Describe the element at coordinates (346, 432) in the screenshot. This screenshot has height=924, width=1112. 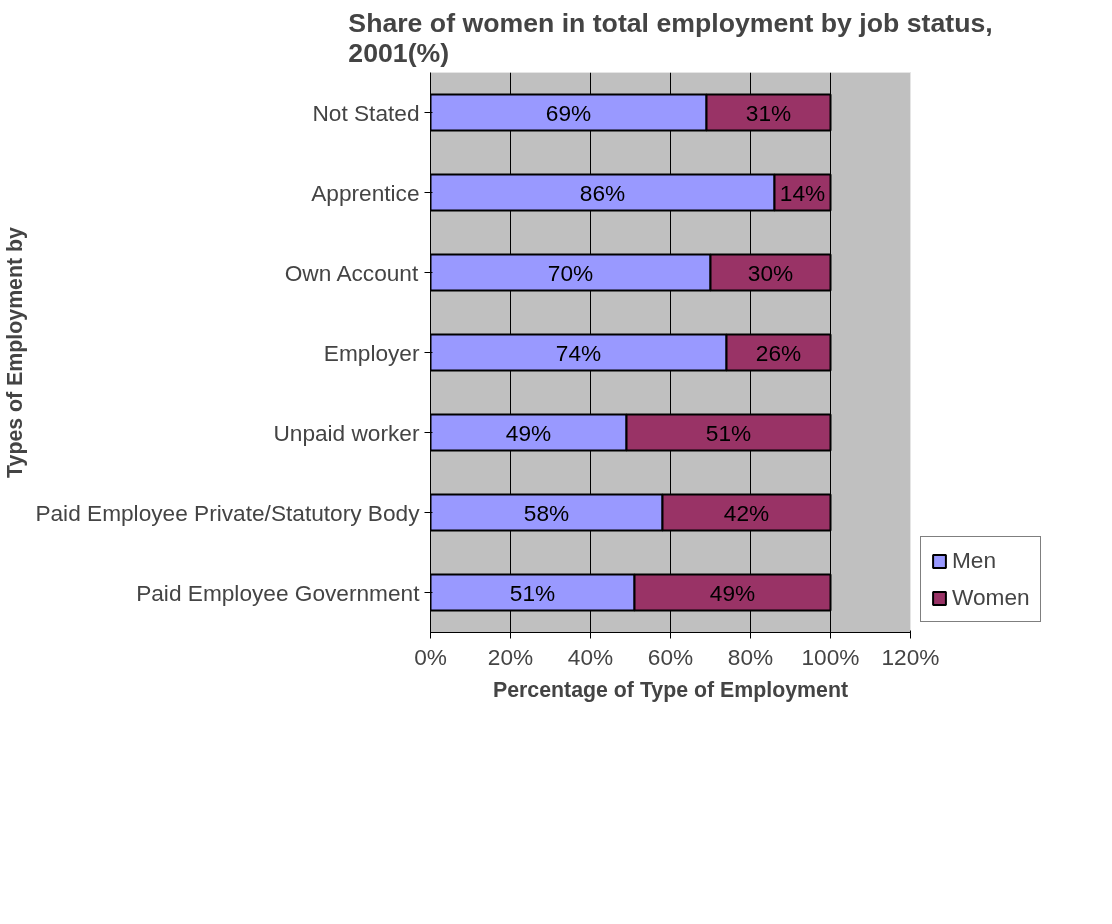
I see `y-tick-label: Unpaid worker` at that location.